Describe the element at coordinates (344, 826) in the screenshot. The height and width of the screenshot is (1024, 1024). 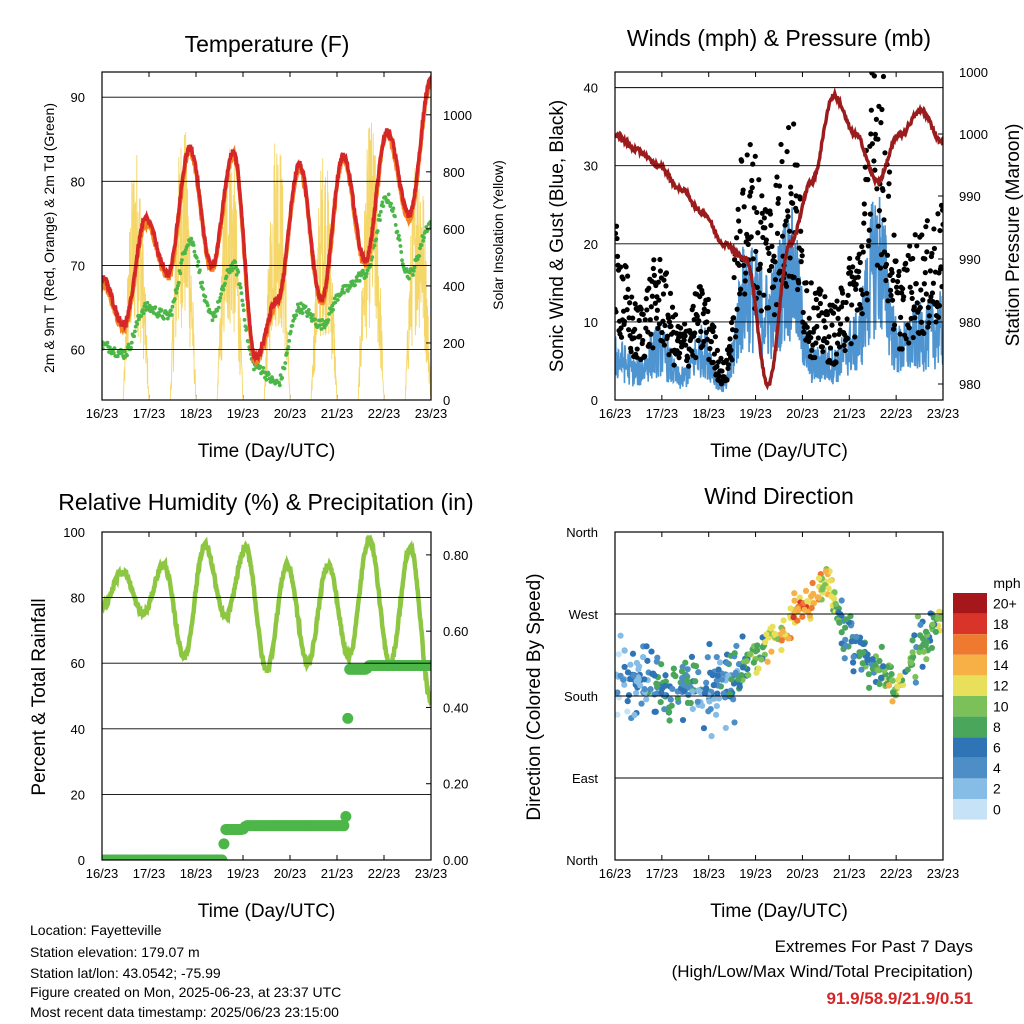
I see `precipitation-point` at that location.